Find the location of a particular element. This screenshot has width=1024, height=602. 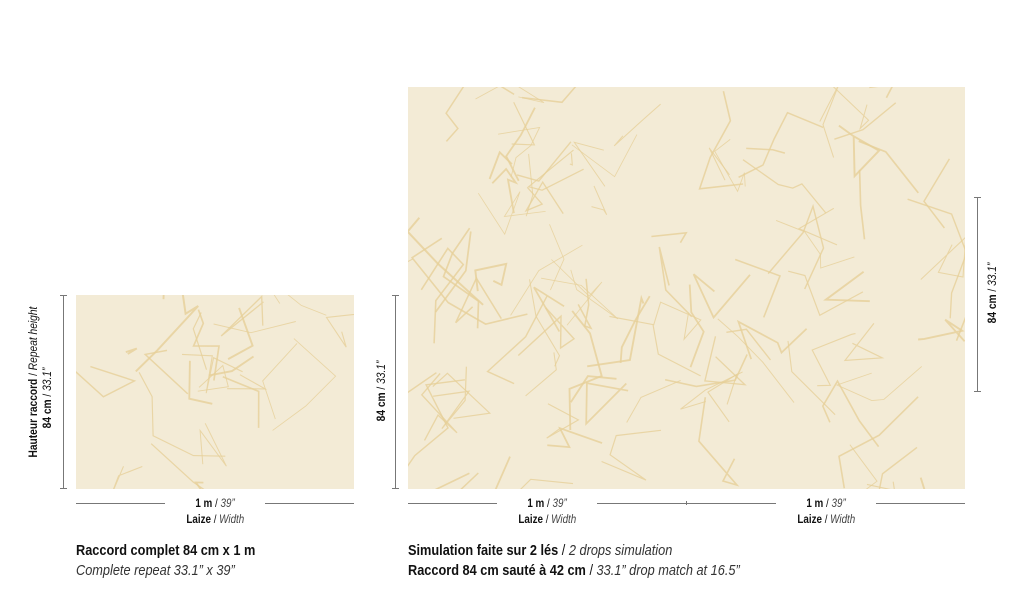

width-label: 1 m / 39” Laize / Width is located at coordinates (215, 511).